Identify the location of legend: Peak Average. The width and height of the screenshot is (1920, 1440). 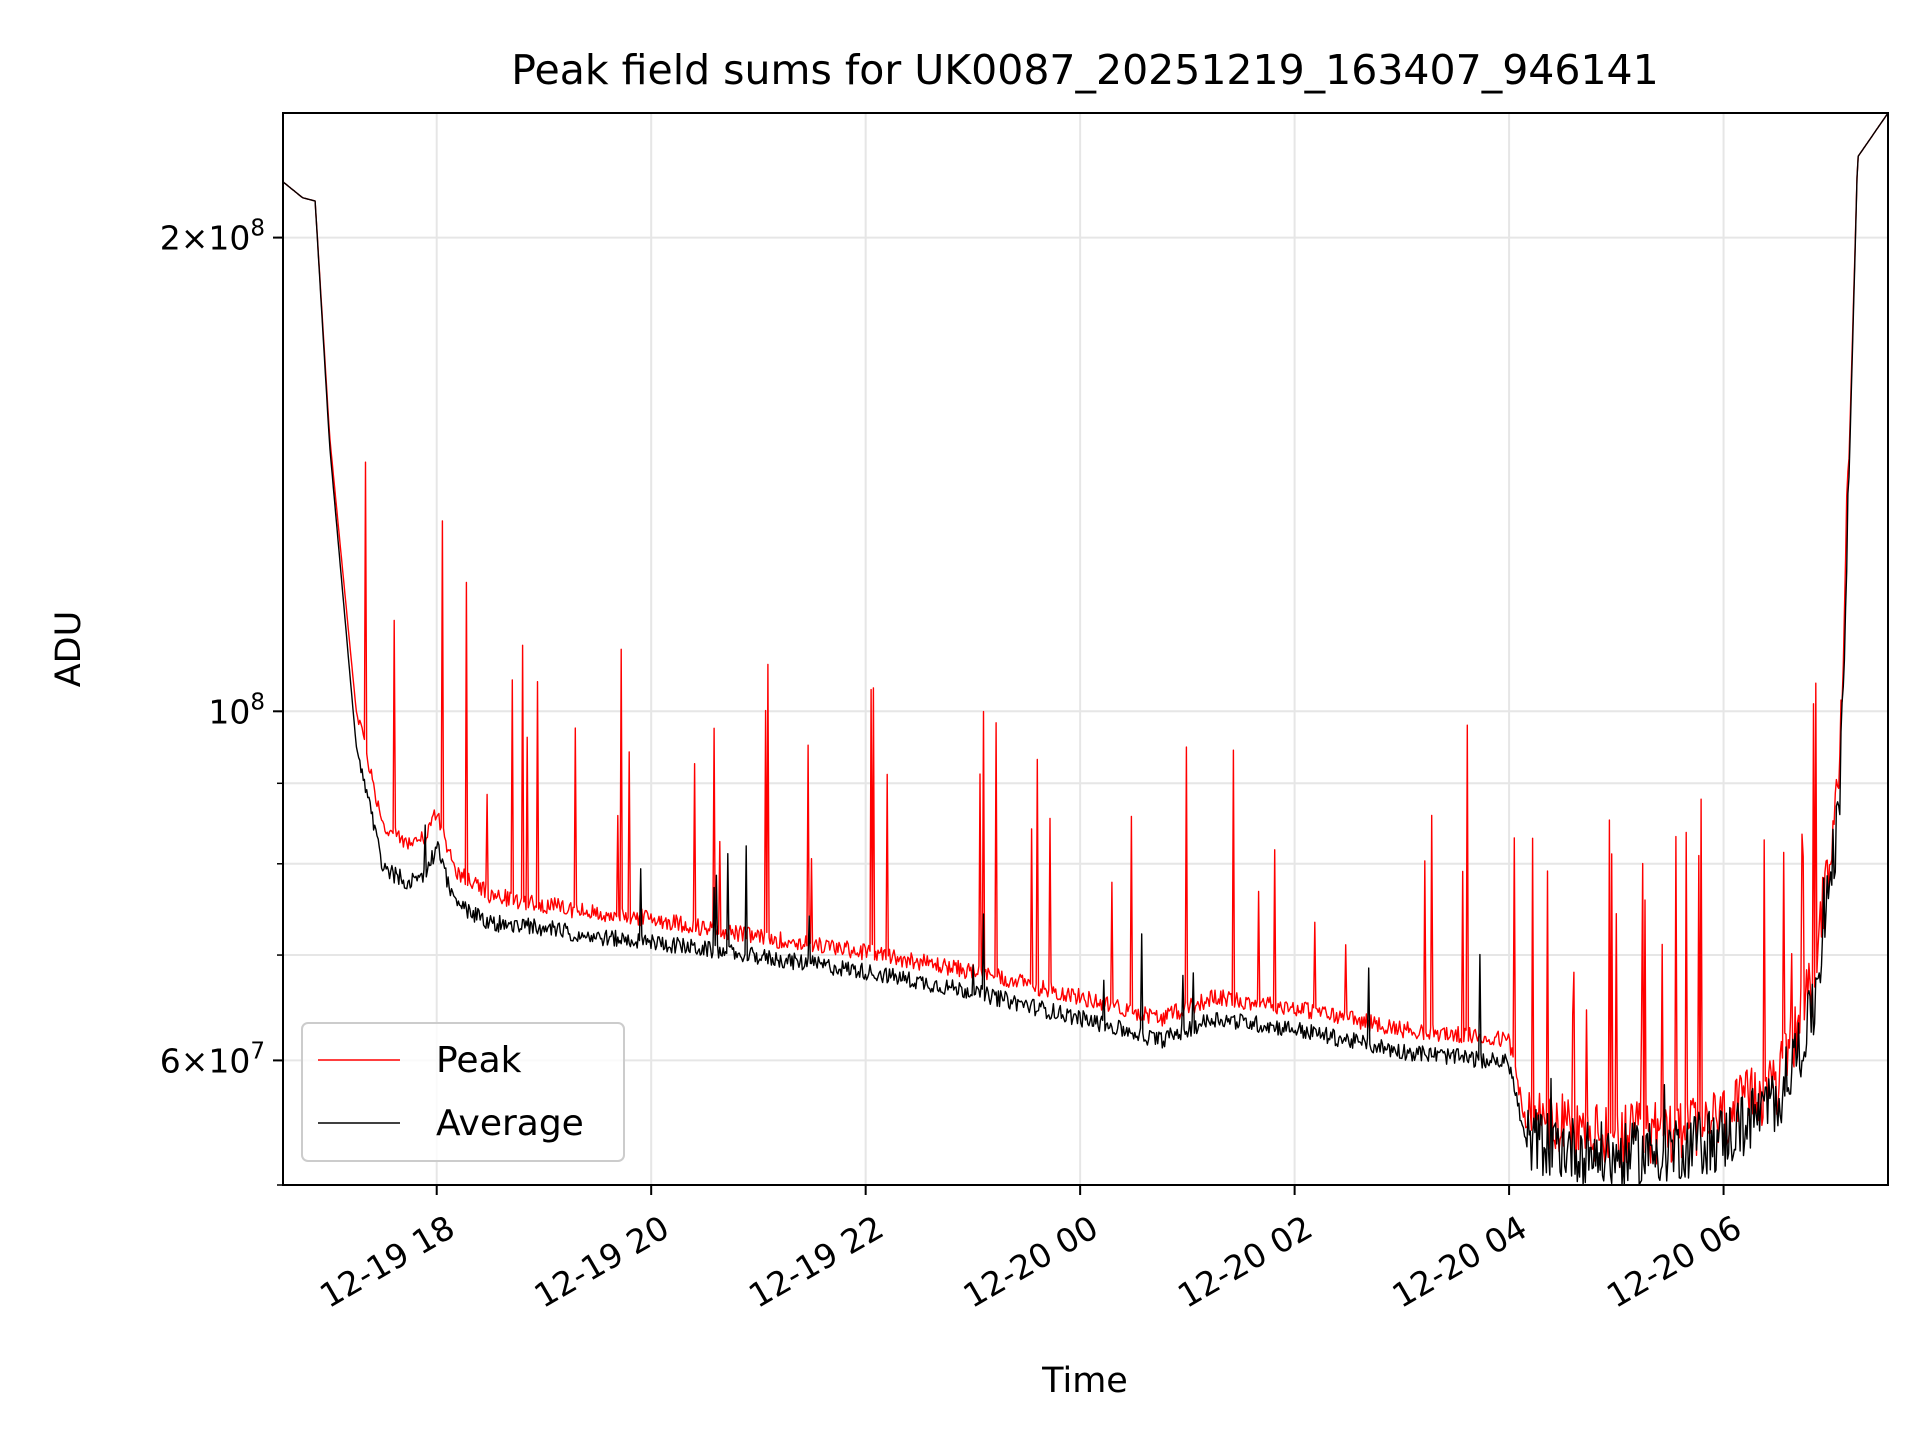
(463, 1092).